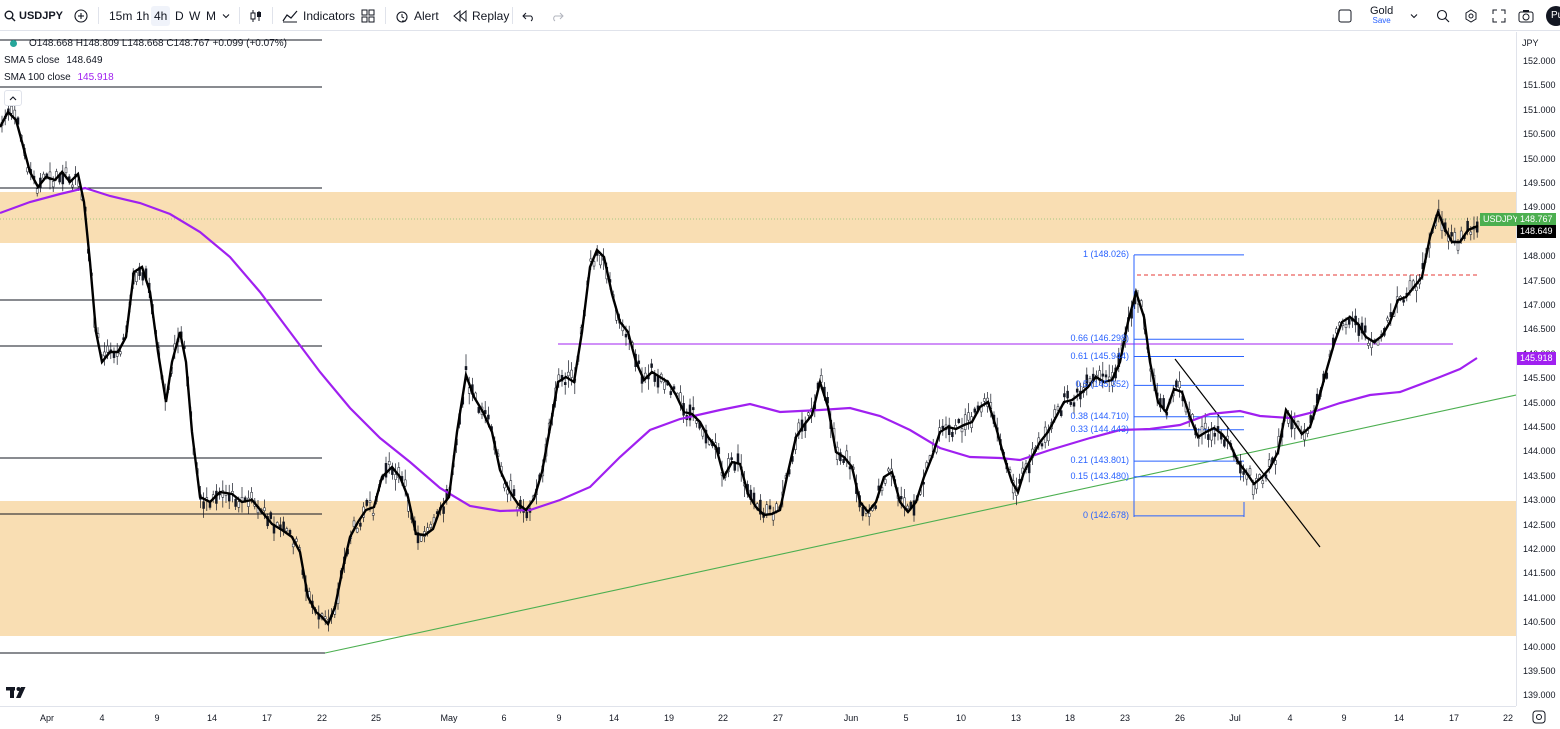 This screenshot has height=729, width=1560. What do you see at coordinates (1539, 109) in the screenshot?
I see `price-tick-label: 151.000` at bounding box center [1539, 109].